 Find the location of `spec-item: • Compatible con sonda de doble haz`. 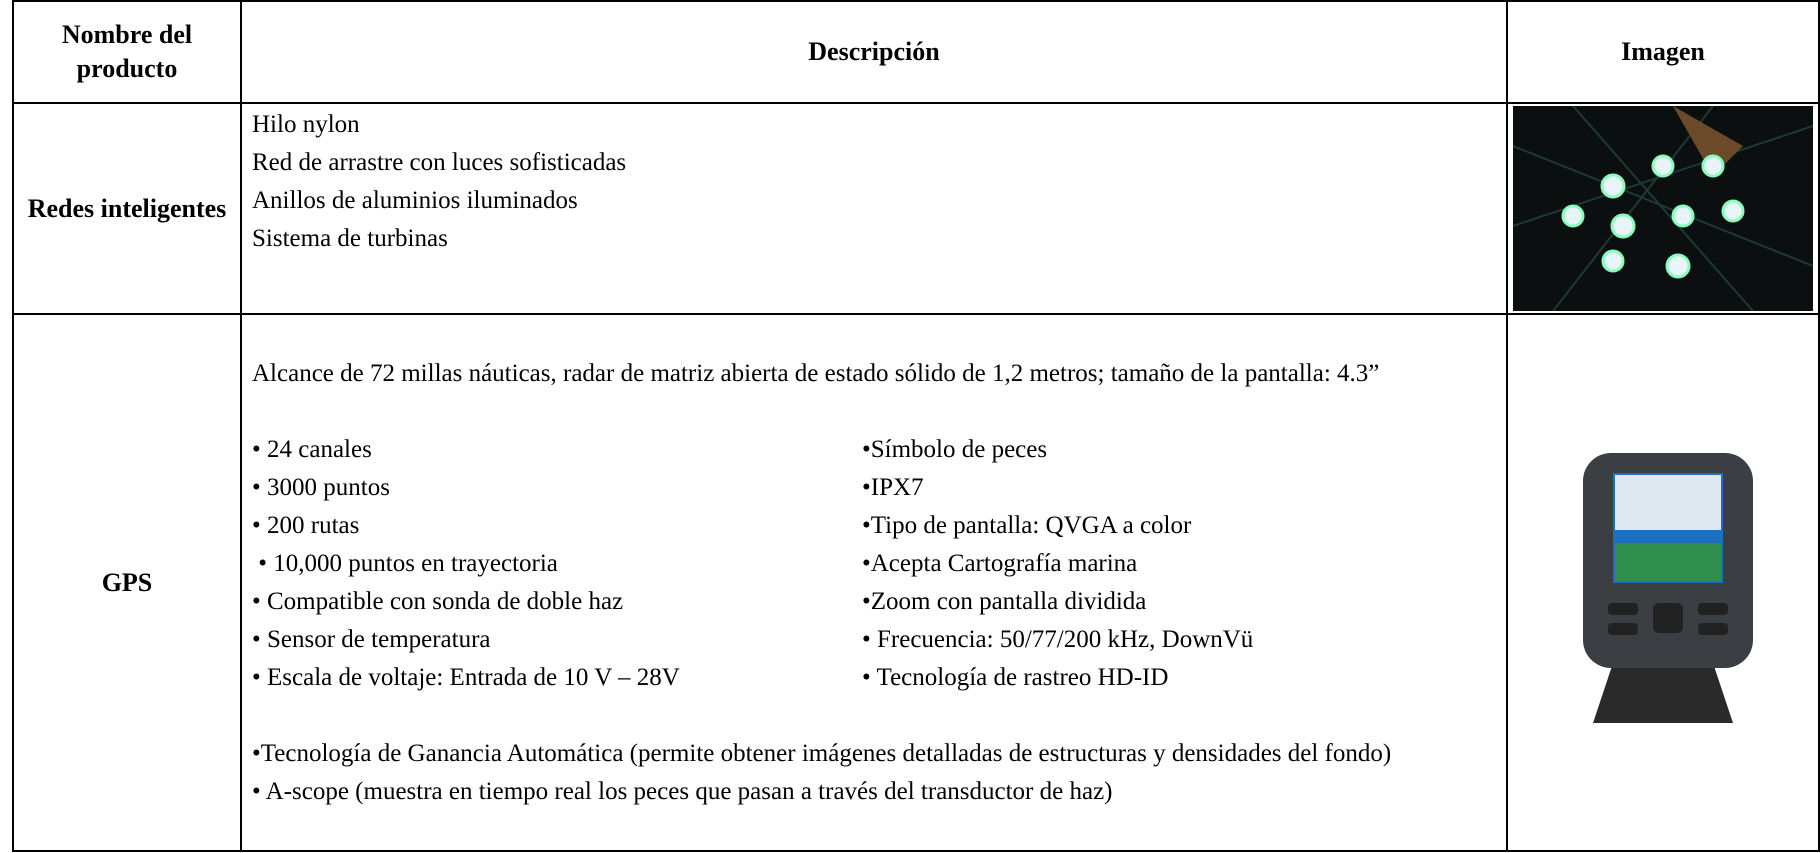

spec-item: • Compatible con sonda de doble haz is located at coordinates (438, 601).